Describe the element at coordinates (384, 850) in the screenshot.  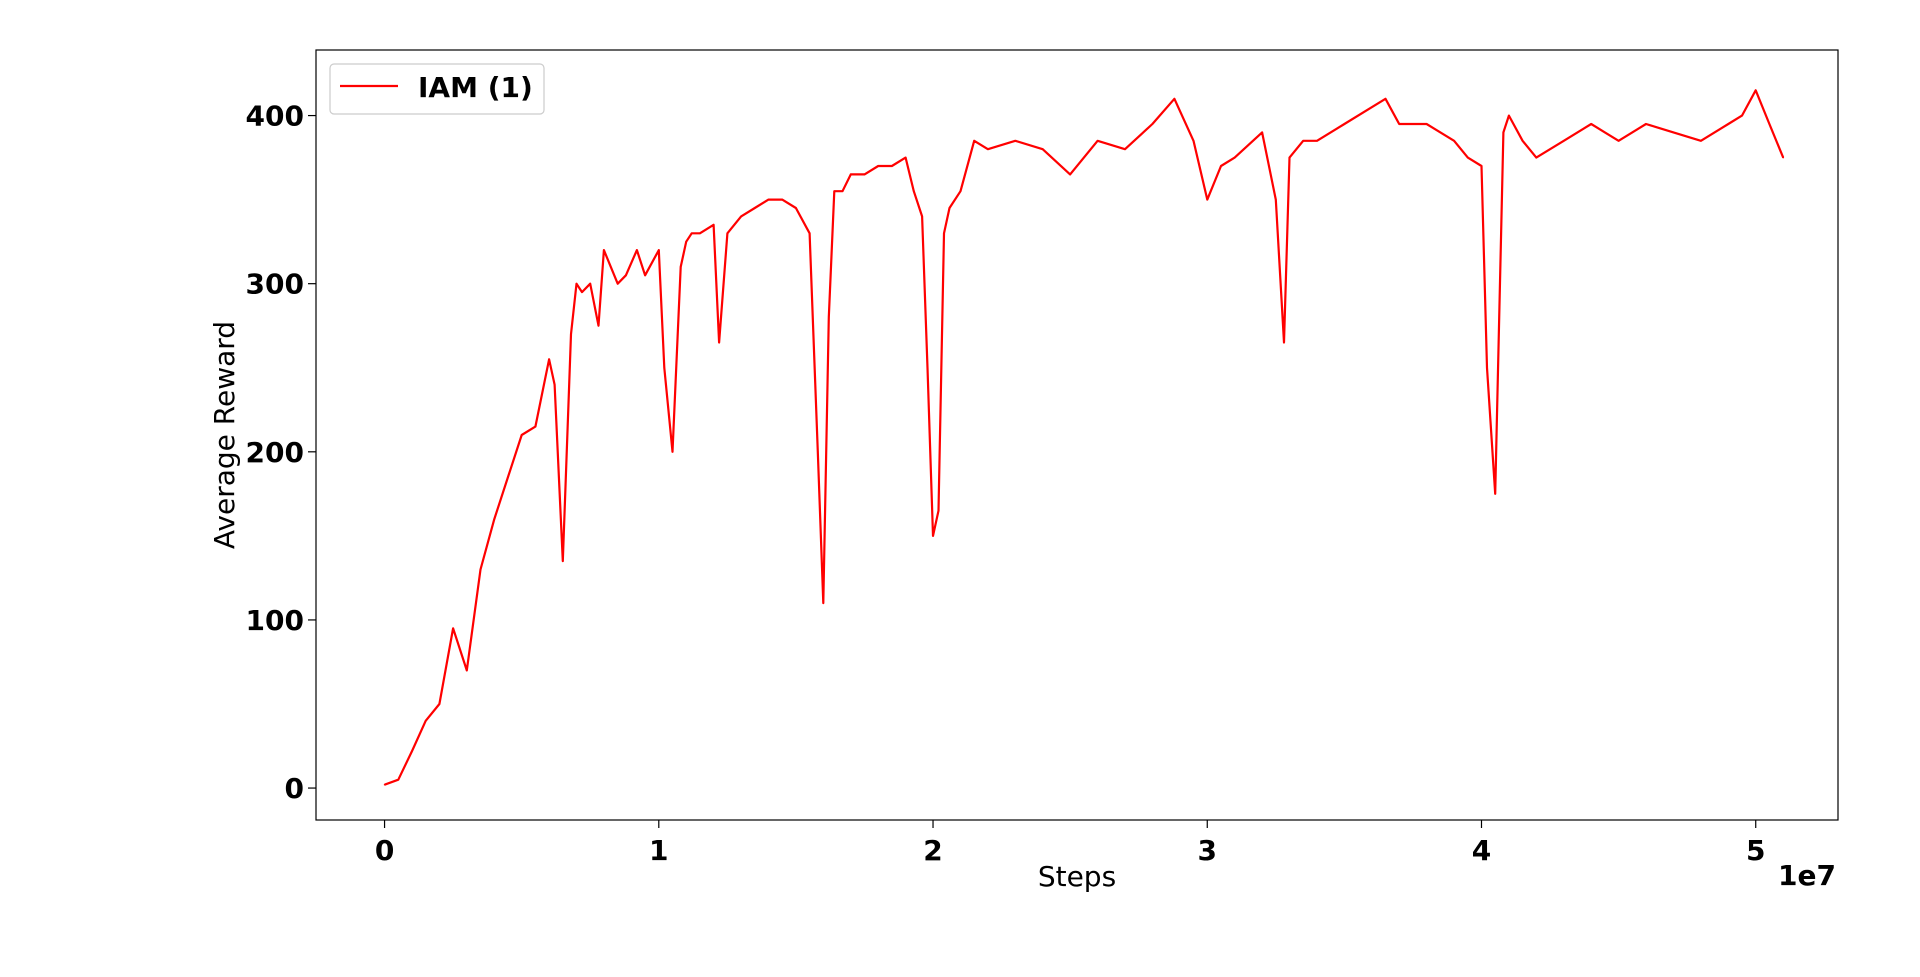
I see `x-tick-label: 0` at that location.